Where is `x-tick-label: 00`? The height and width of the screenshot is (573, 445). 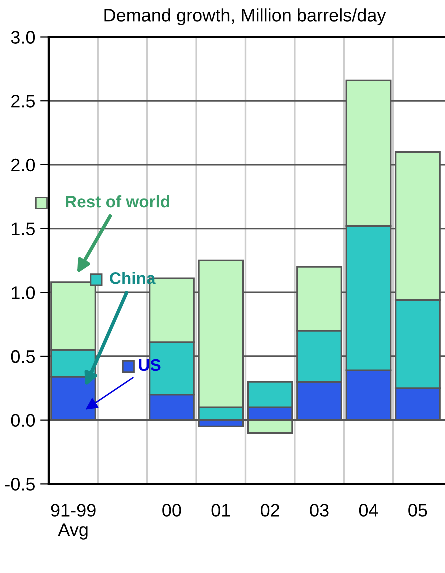 x-tick-label: 00 is located at coordinates (172, 510).